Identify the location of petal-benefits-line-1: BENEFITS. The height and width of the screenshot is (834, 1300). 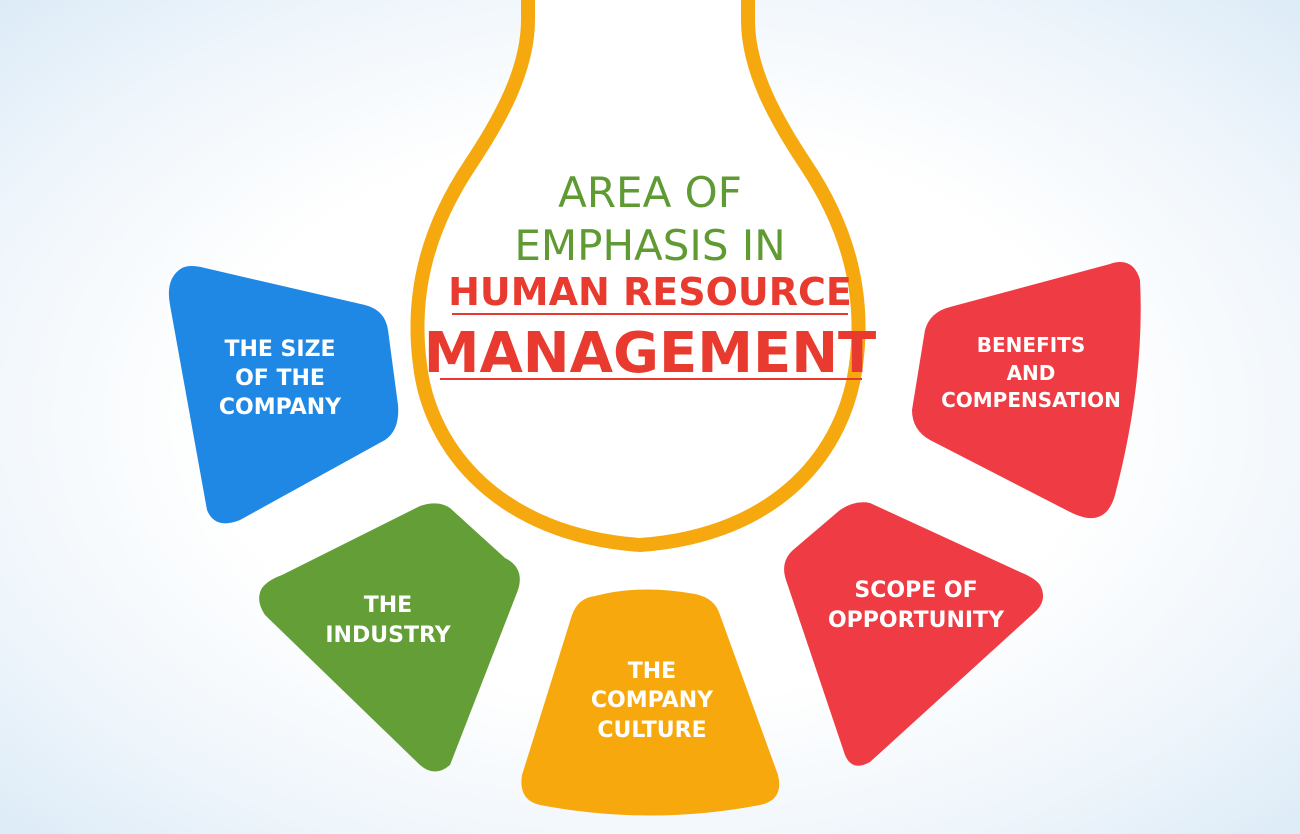
(1031, 345).